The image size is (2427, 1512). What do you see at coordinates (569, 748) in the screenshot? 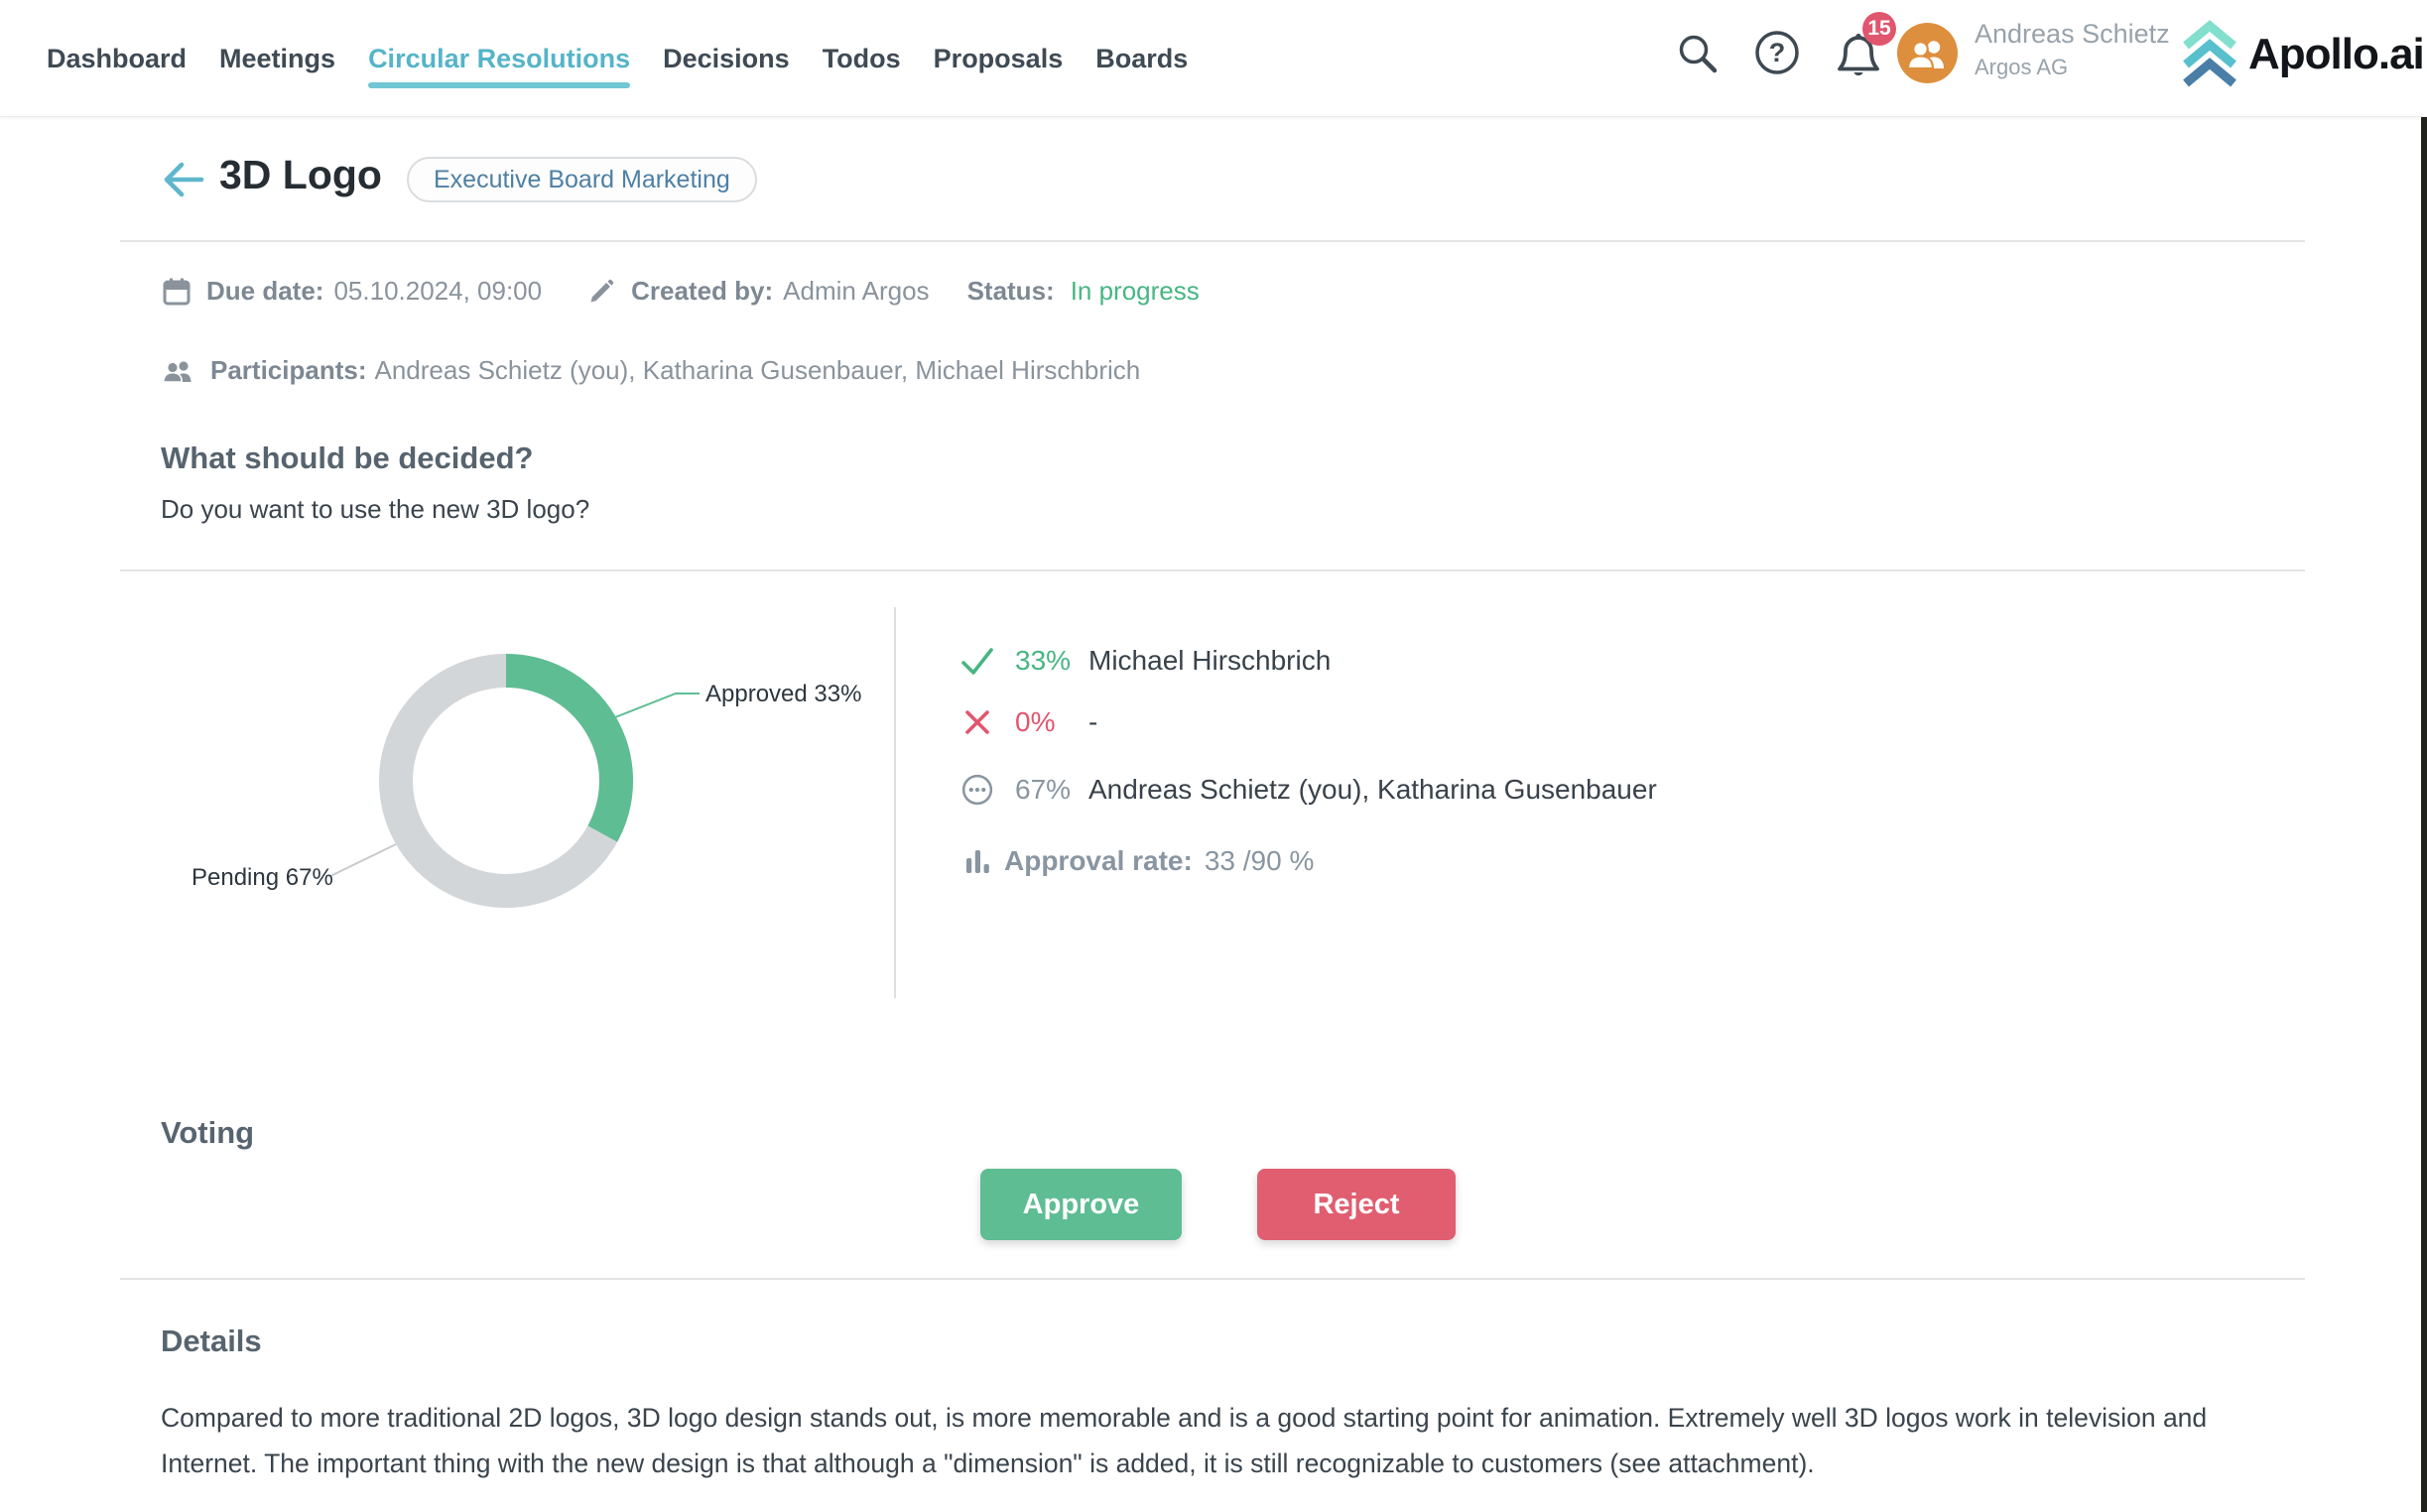
I see `donut-approved-arc` at bounding box center [569, 748].